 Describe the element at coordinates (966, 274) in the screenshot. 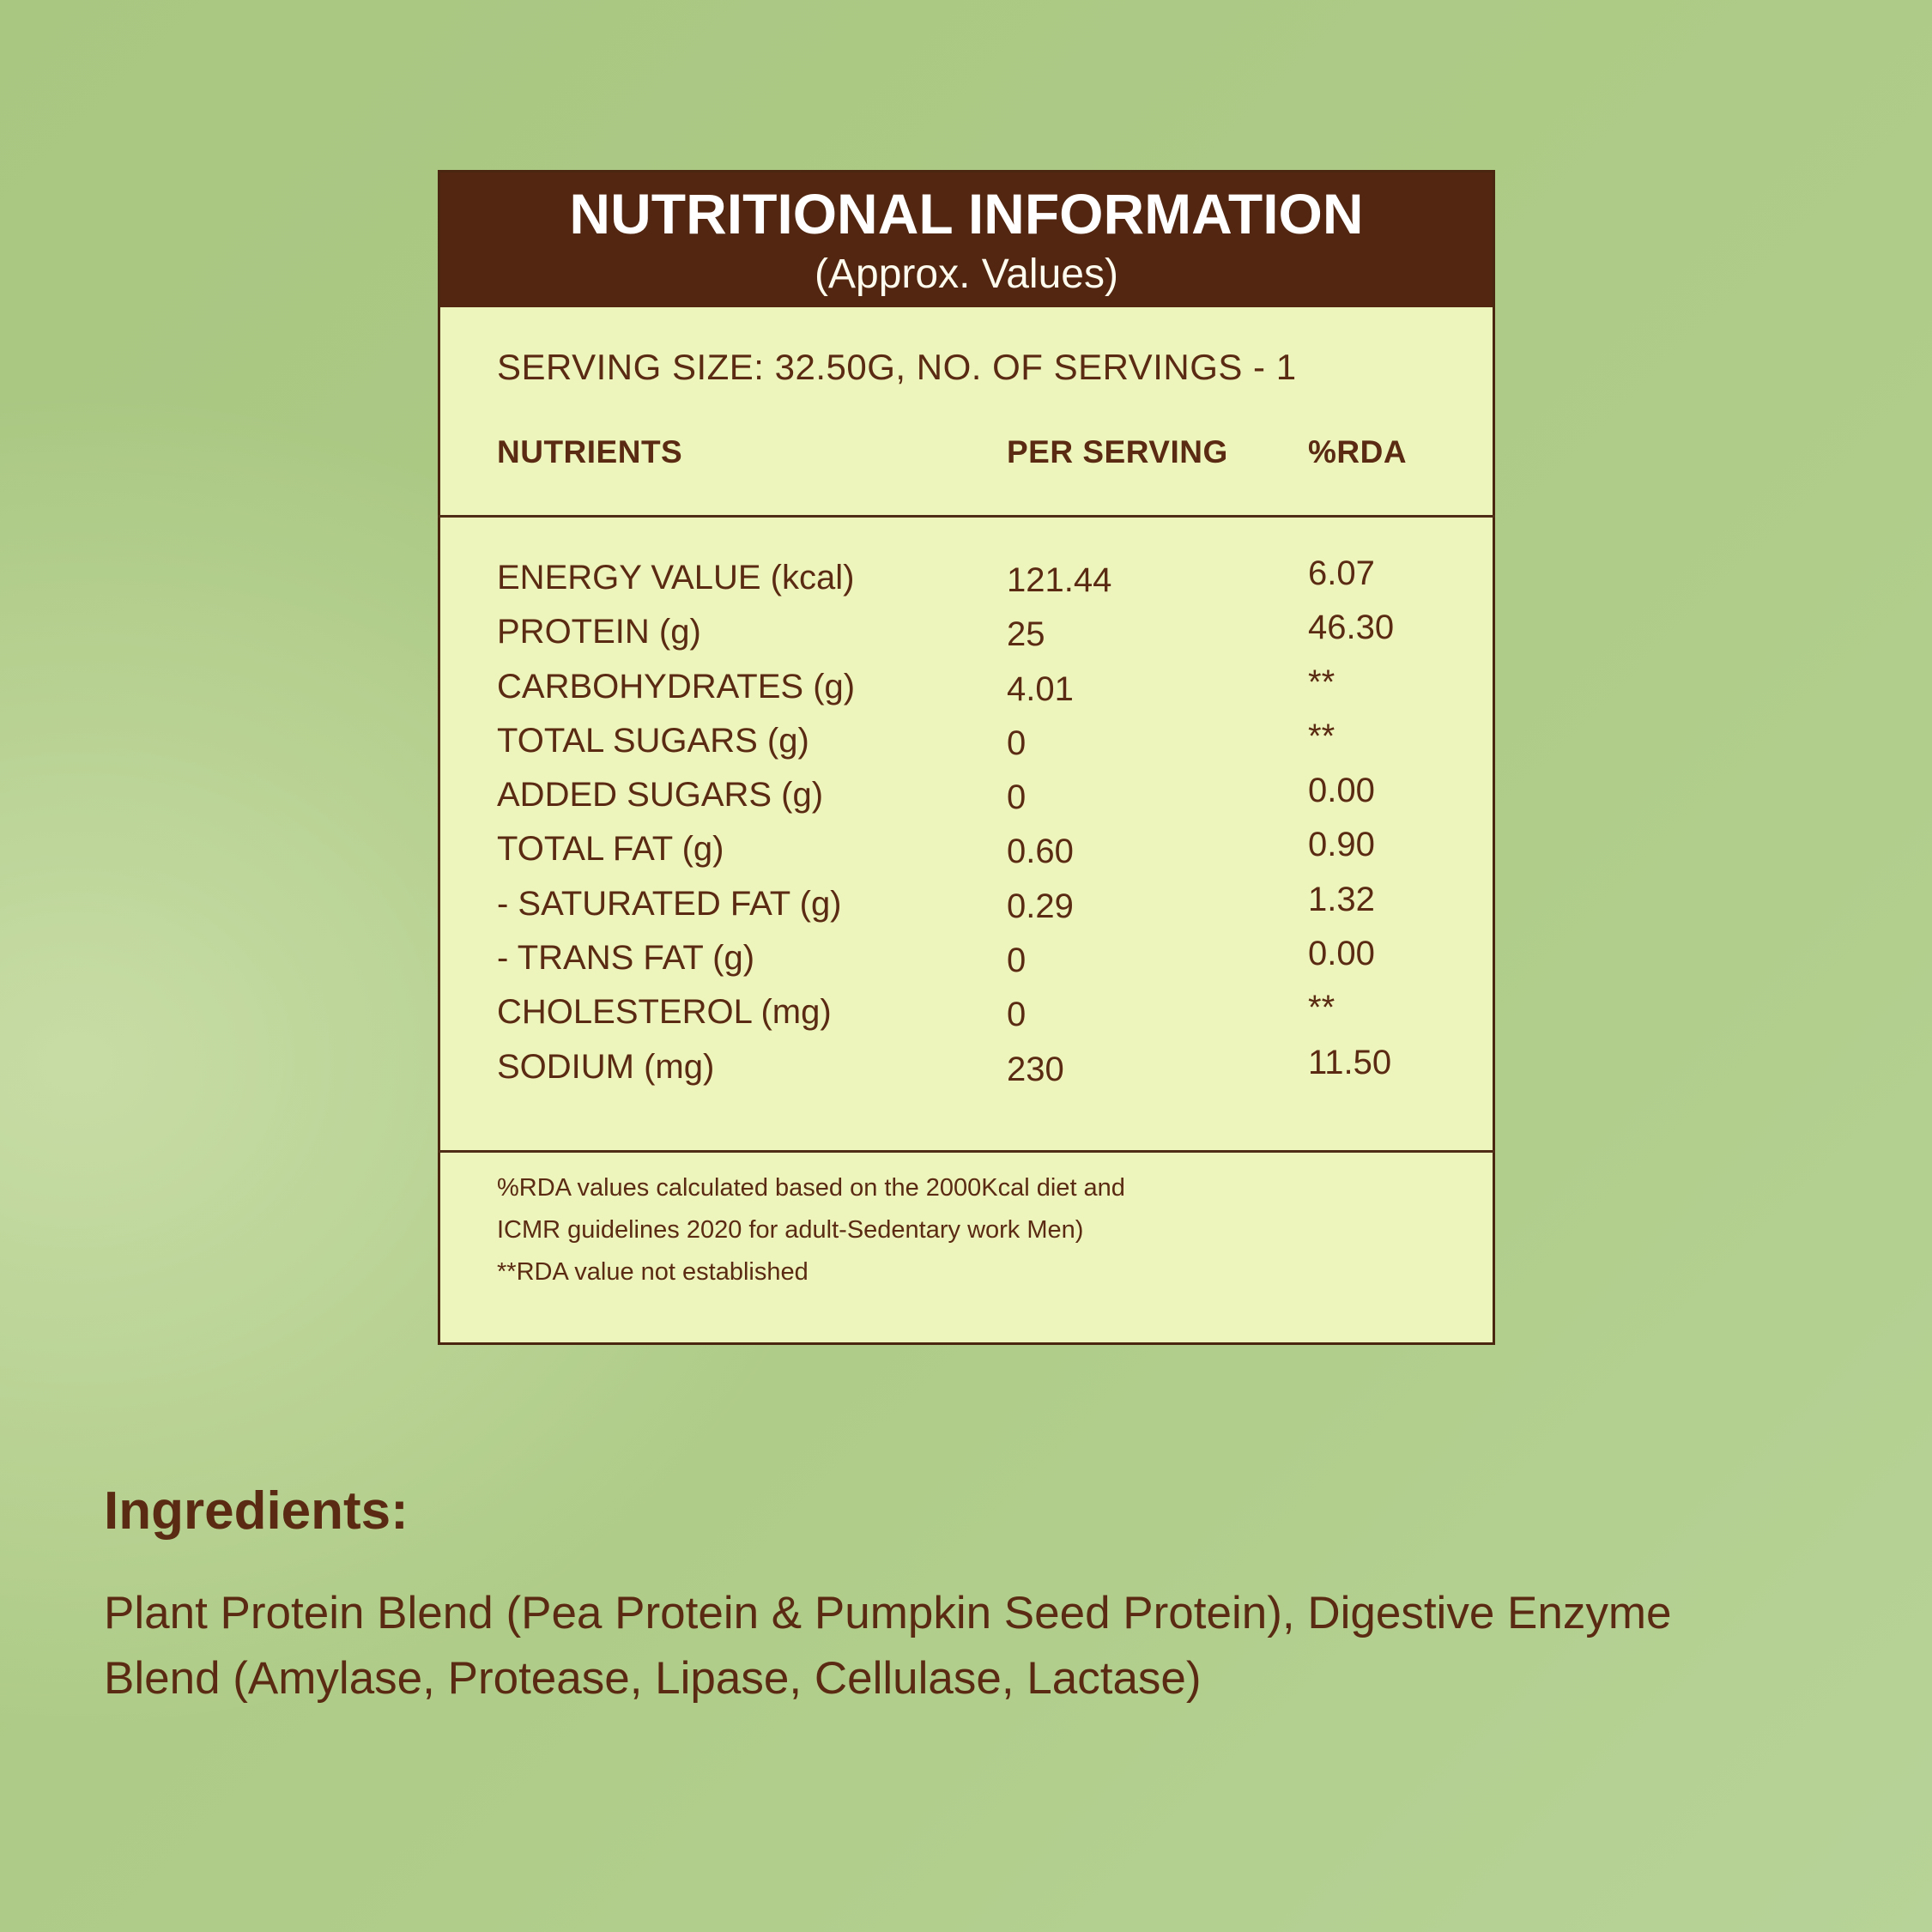

I see `panel-subtitle: (Approx. Values)` at that location.